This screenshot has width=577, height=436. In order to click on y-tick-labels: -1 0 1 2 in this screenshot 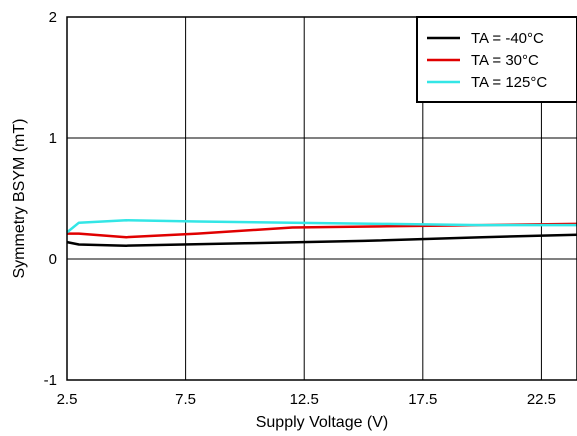, I will do `click(50, 199)`.